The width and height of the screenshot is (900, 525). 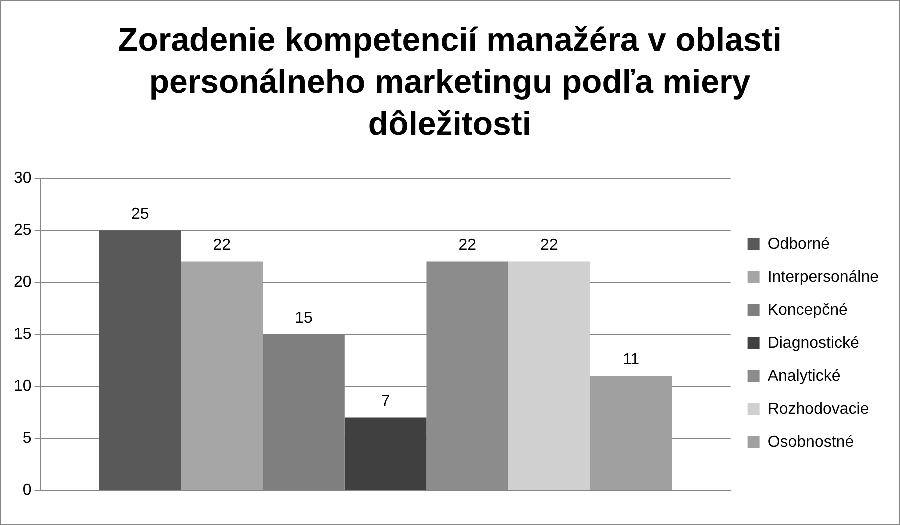 What do you see at coordinates (385, 401) in the screenshot?
I see `data-label: 7` at bounding box center [385, 401].